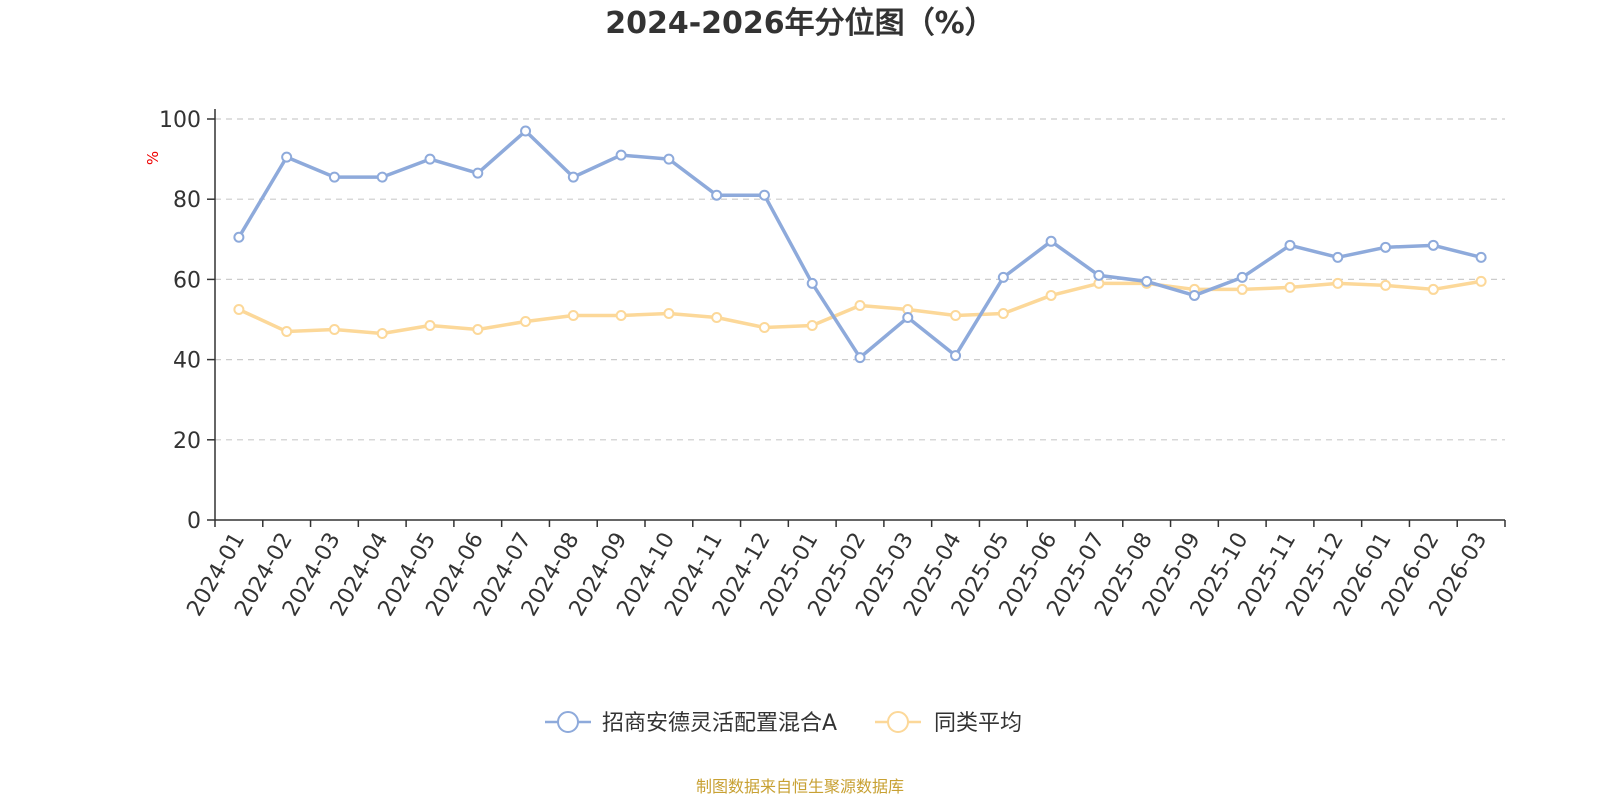 The image size is (1600, 800). What do you see at coordinates (187, 441) in the screenshot?
I see `y-tick-label: 20` at bounding box center [187, 441].